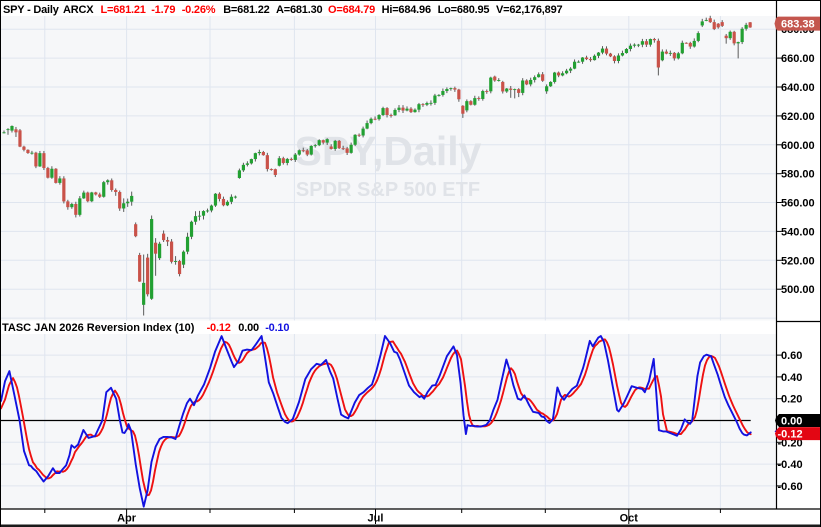 Image resolution: width=821 pixels, height=527 pixels. What do you see at coordinates (98, 328) in the screenshot?
I see `svg-text:TASC JAN 2026 Reversion Index: TASC JAN 2026 Reversion Index (10)` at bounding box center [98, 328].